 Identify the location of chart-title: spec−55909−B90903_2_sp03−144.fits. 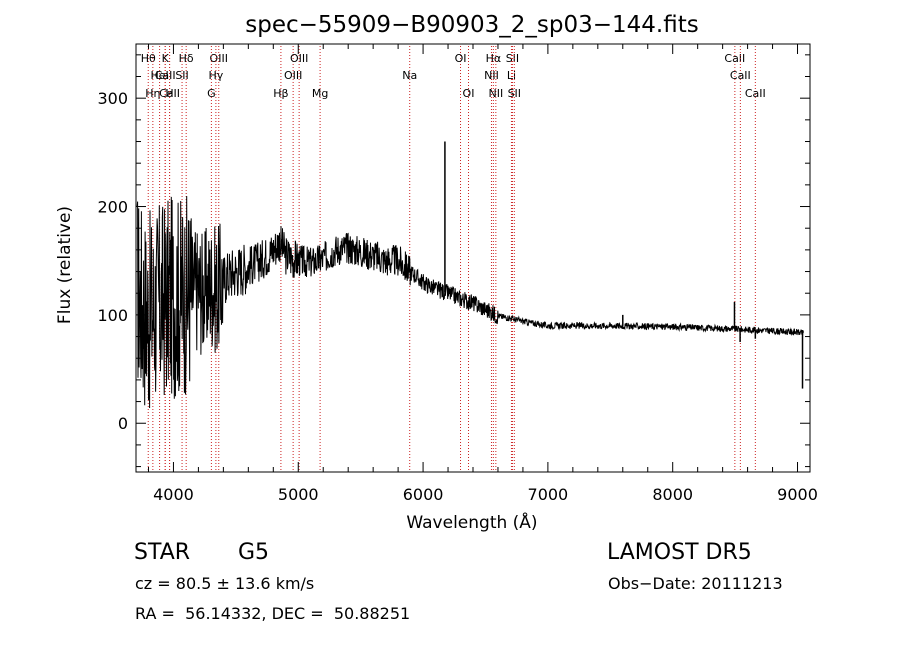
(472, 25).